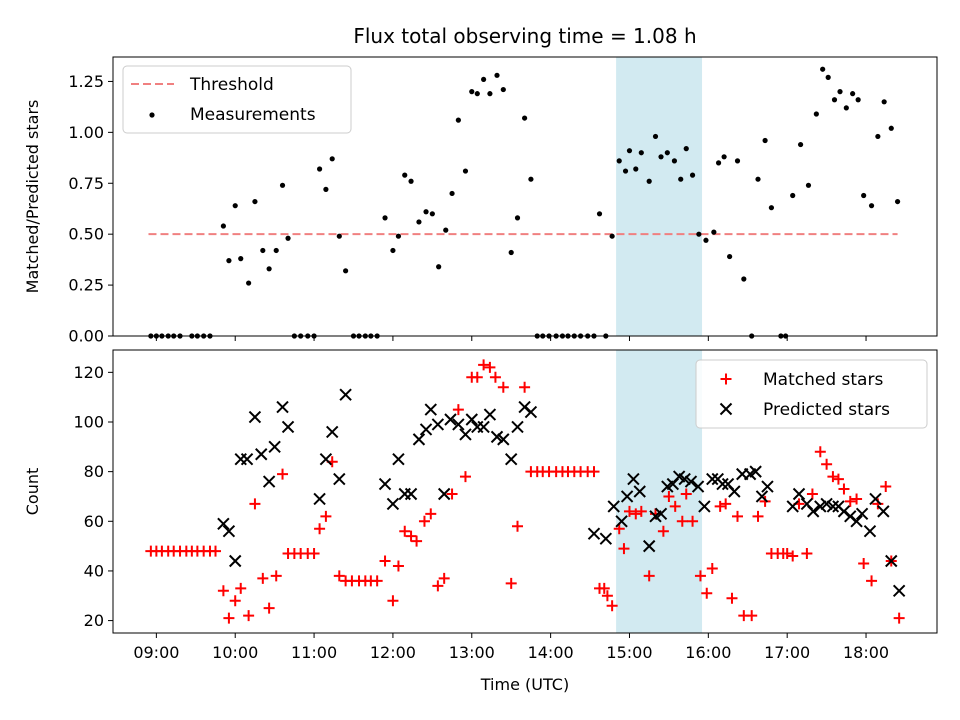 The width and height of the screenshot is (960, 720). What do you see at coordinates (551, 652) in the screenshot?
I see `x-tick-label: 14:00` at bounding box center [551, 652].